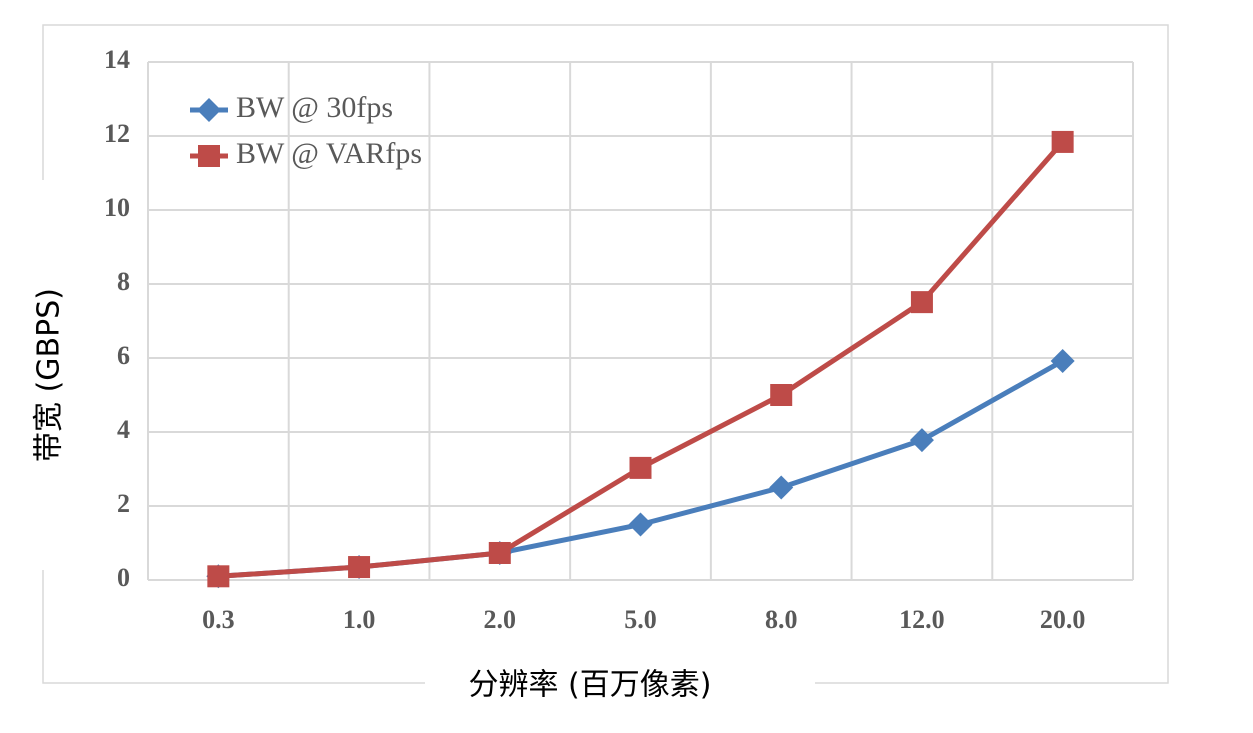 The height and width of the screenshot is (733, 1253). I want to click on y-title-bg, so click(50, 375).